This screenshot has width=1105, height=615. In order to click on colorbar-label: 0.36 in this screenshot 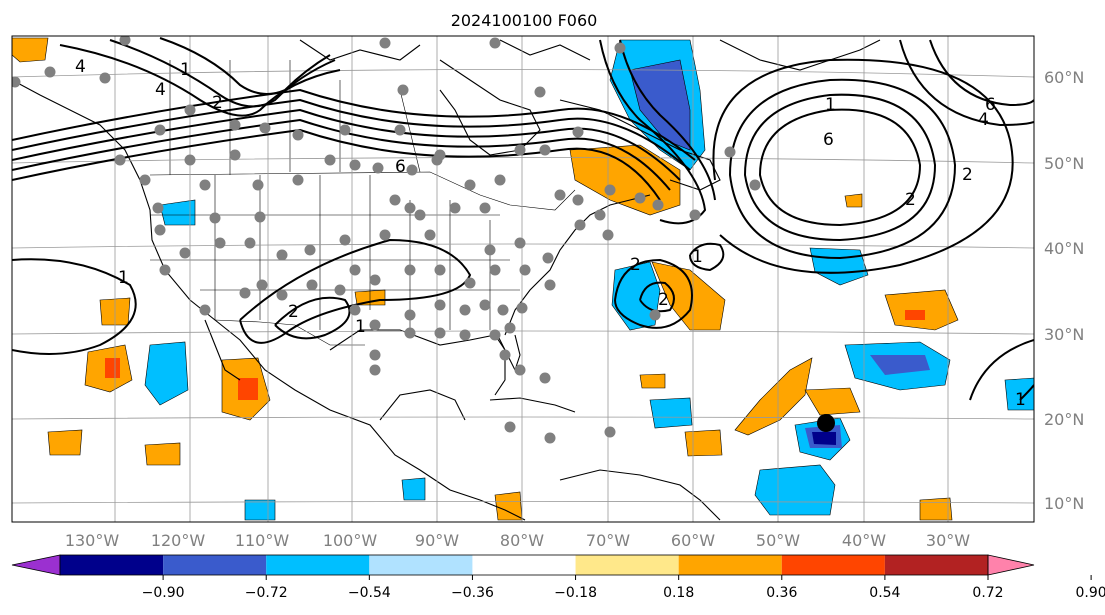, I will do `click(781, 593)`.